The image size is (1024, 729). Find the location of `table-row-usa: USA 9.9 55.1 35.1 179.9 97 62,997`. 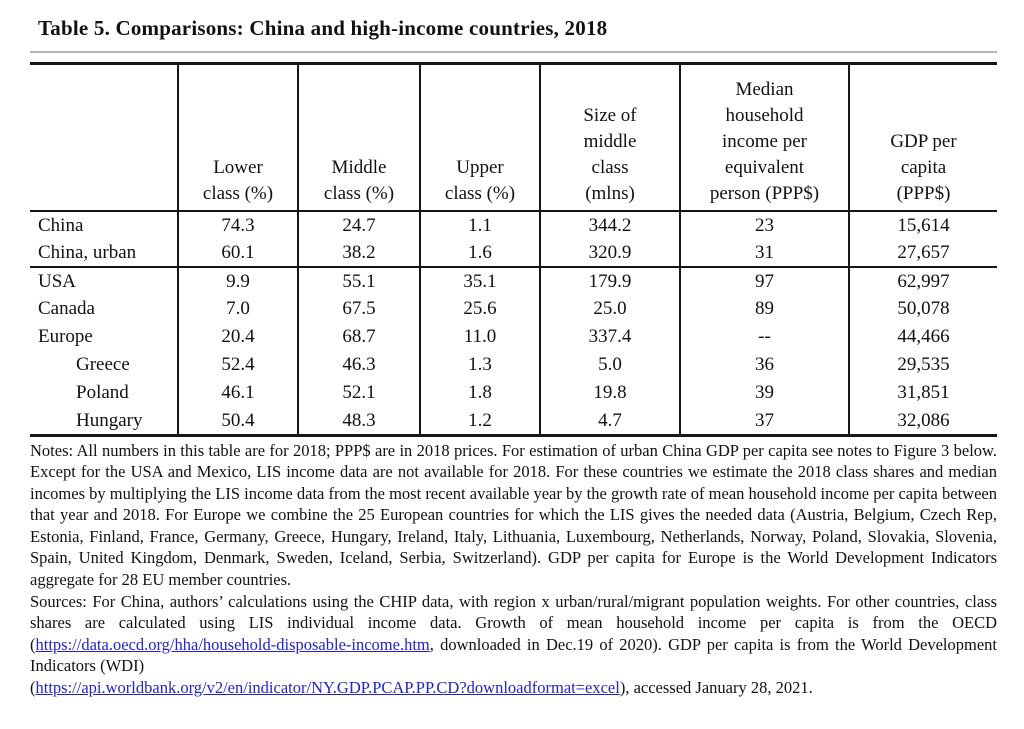

table-row-usa: USA 9.9 55.1 35.1 179.9 97 62,997 is located at coordinates (513, 280).